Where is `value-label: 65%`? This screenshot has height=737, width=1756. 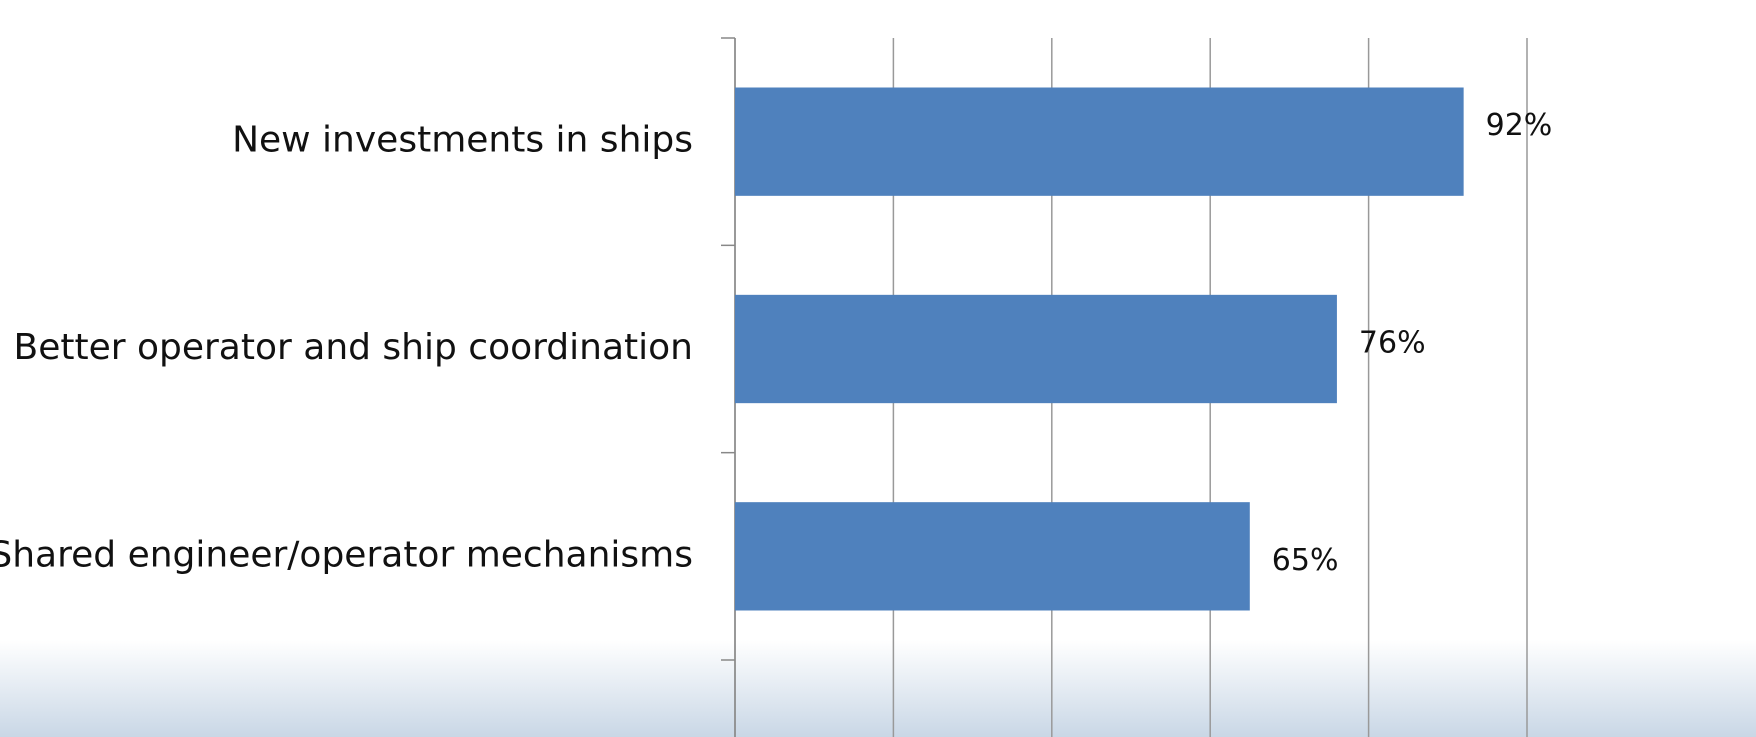
value-label: 65% is located at coordinates (1305, 560).